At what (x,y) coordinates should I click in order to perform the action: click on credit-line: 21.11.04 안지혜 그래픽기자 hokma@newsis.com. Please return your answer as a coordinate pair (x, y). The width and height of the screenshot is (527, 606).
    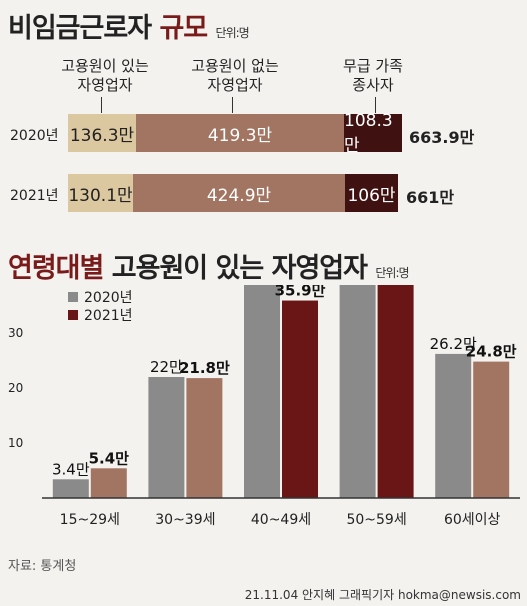
    Looking at the image, I should click on (382, 595).